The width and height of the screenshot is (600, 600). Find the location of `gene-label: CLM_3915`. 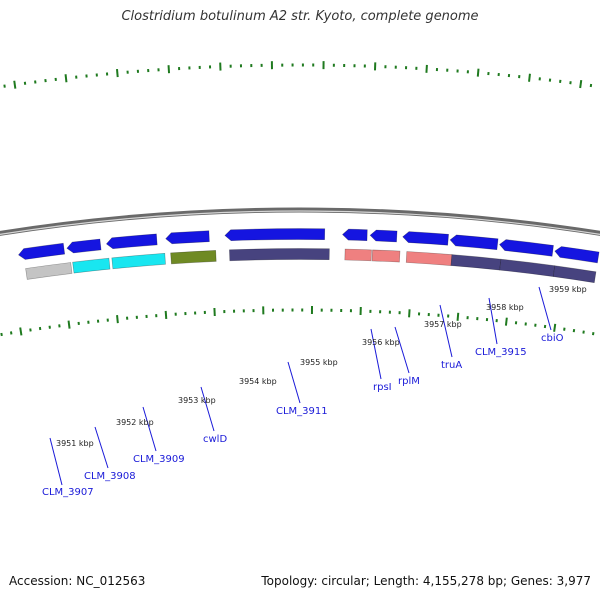

gene-label: CLM_3915 is located at coordinates (501, 352).